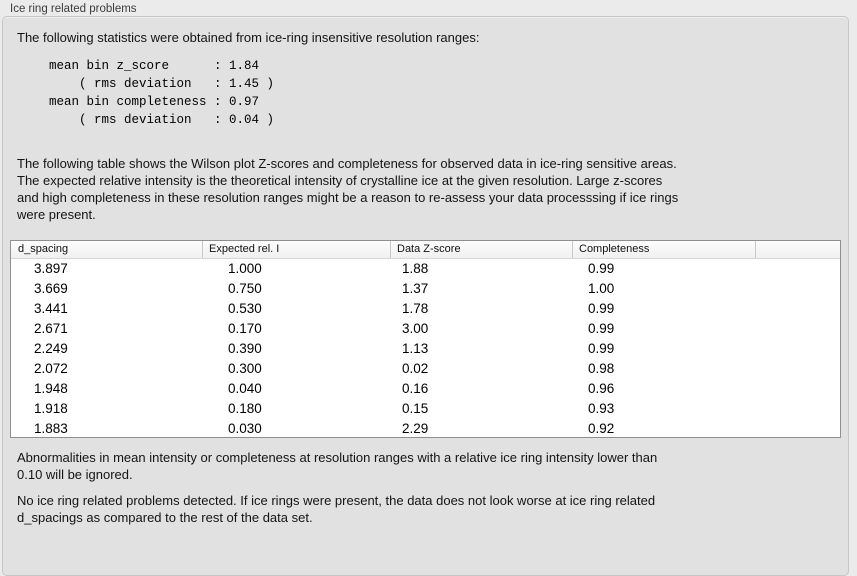  I want to click on table-cell: 0.530, so click(245, 309).